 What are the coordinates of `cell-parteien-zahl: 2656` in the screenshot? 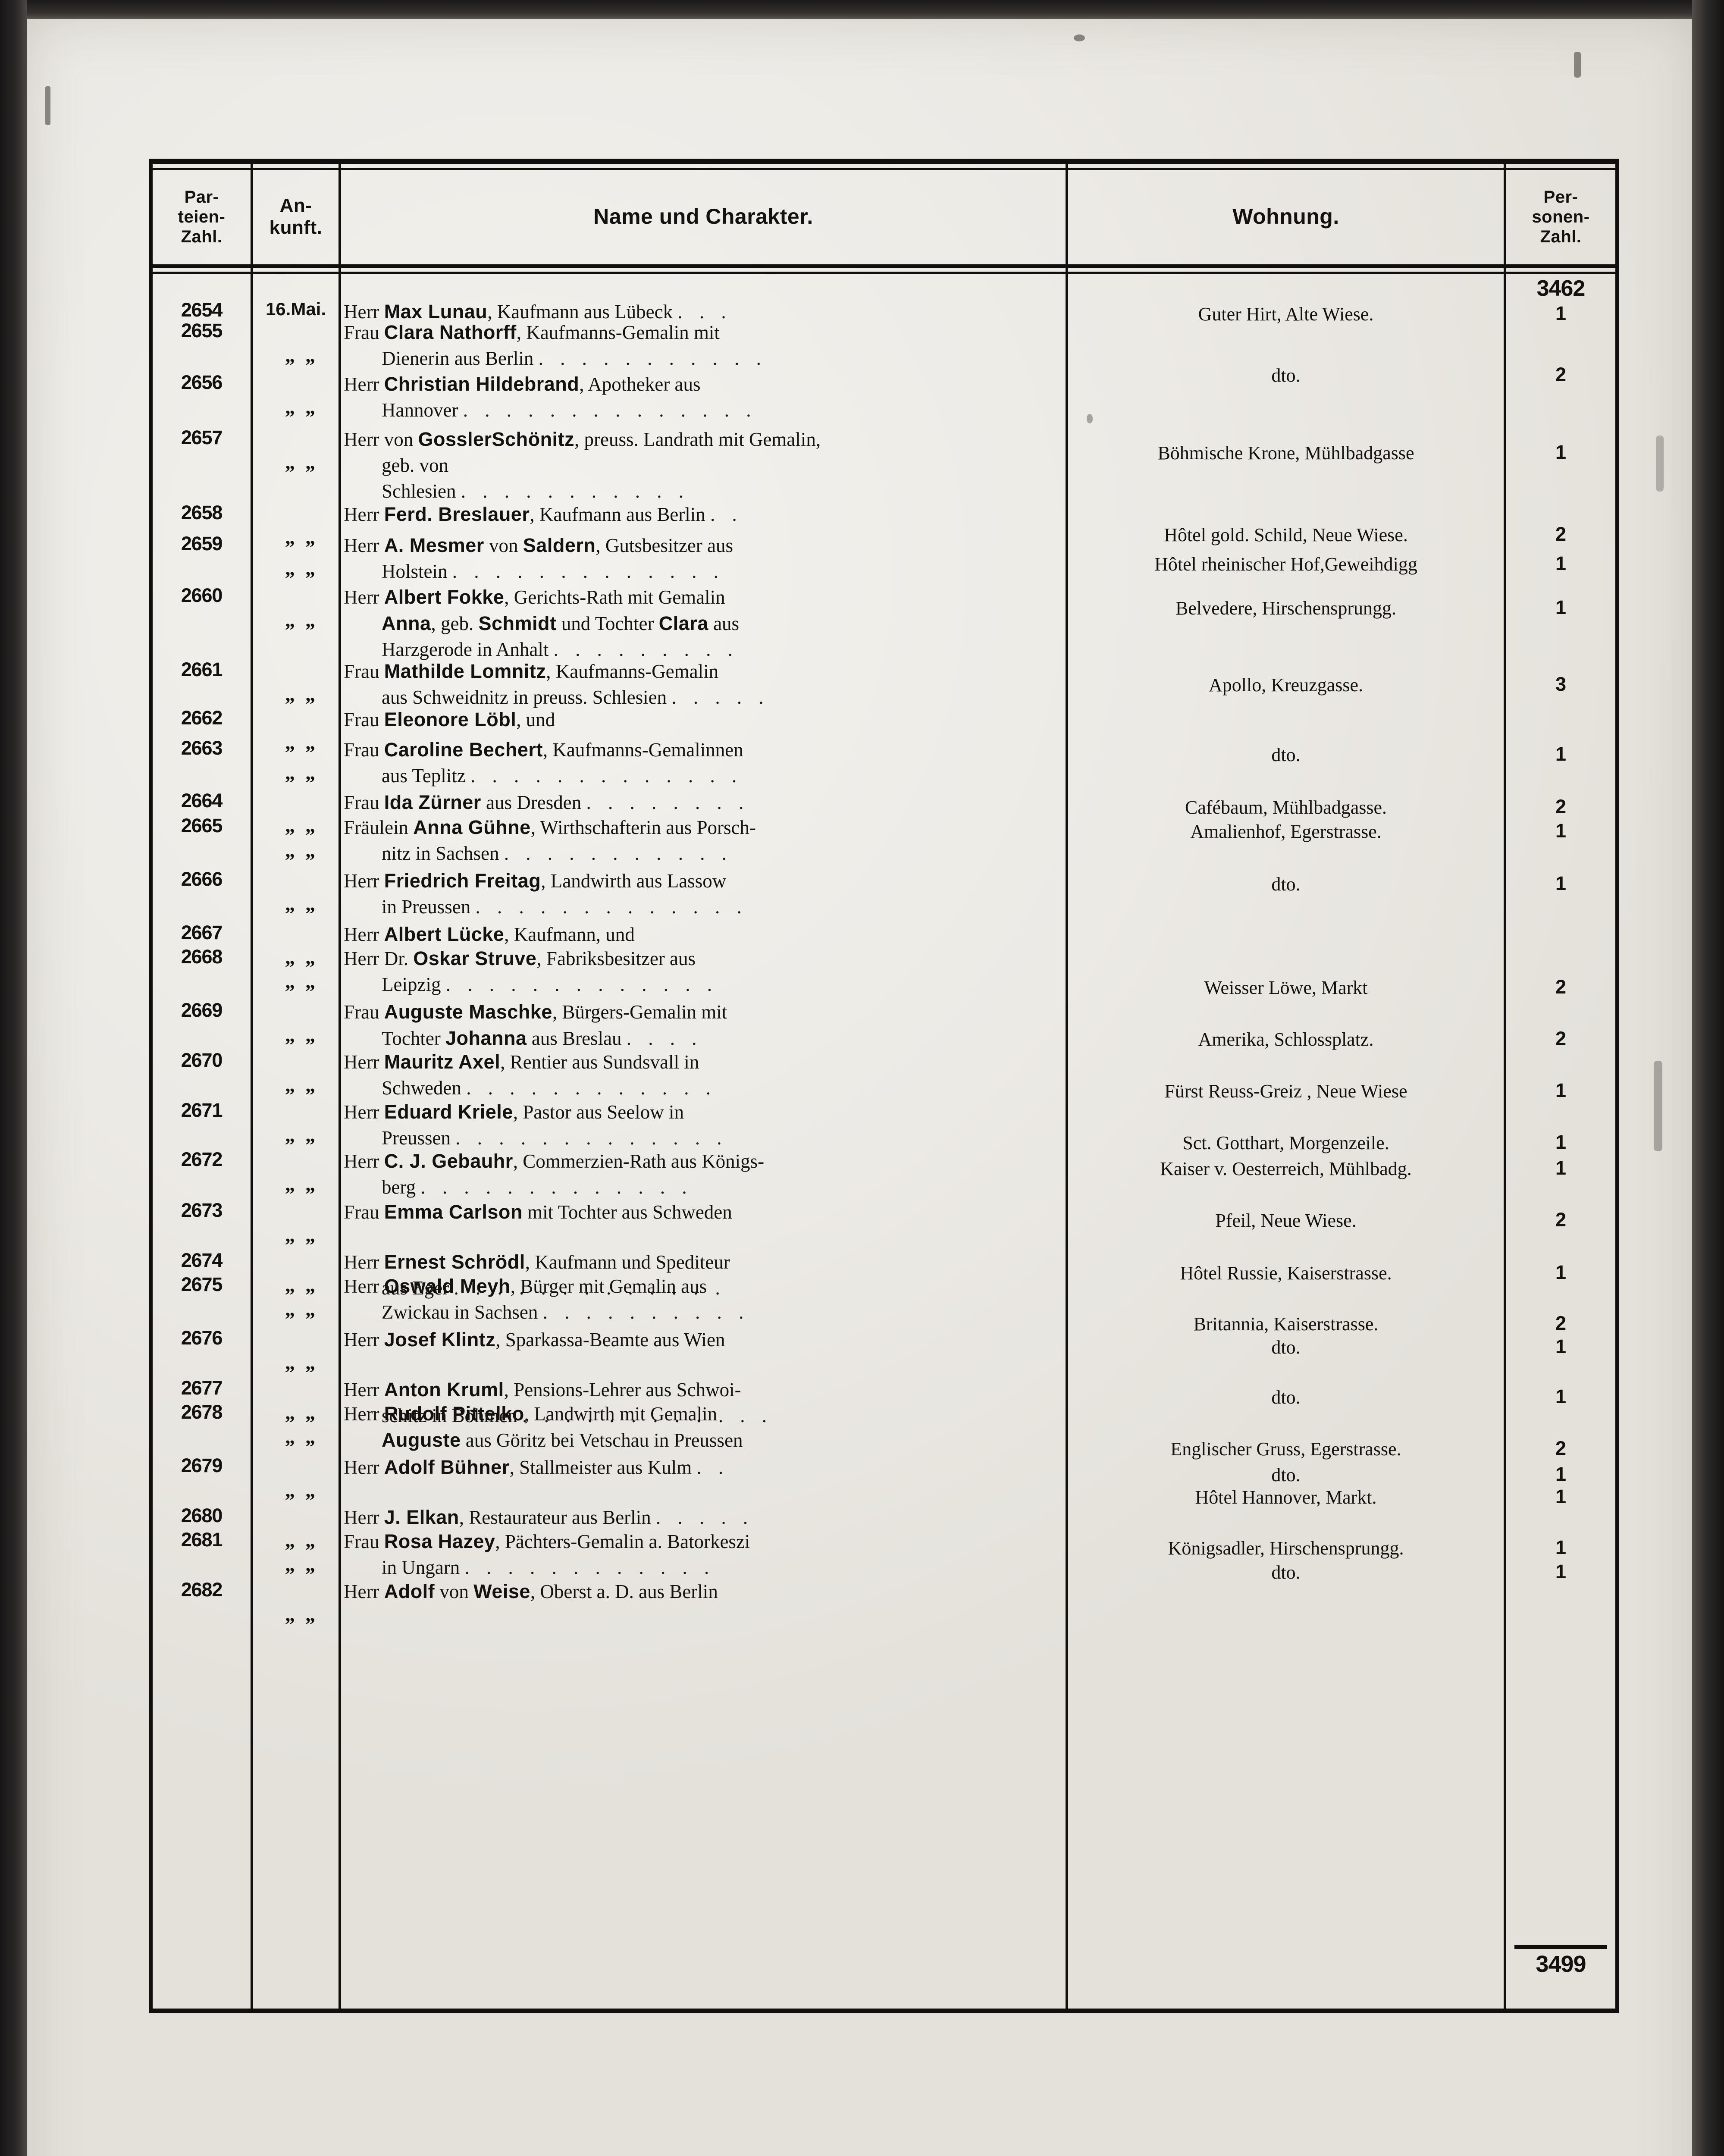 It's located at (202, 382).